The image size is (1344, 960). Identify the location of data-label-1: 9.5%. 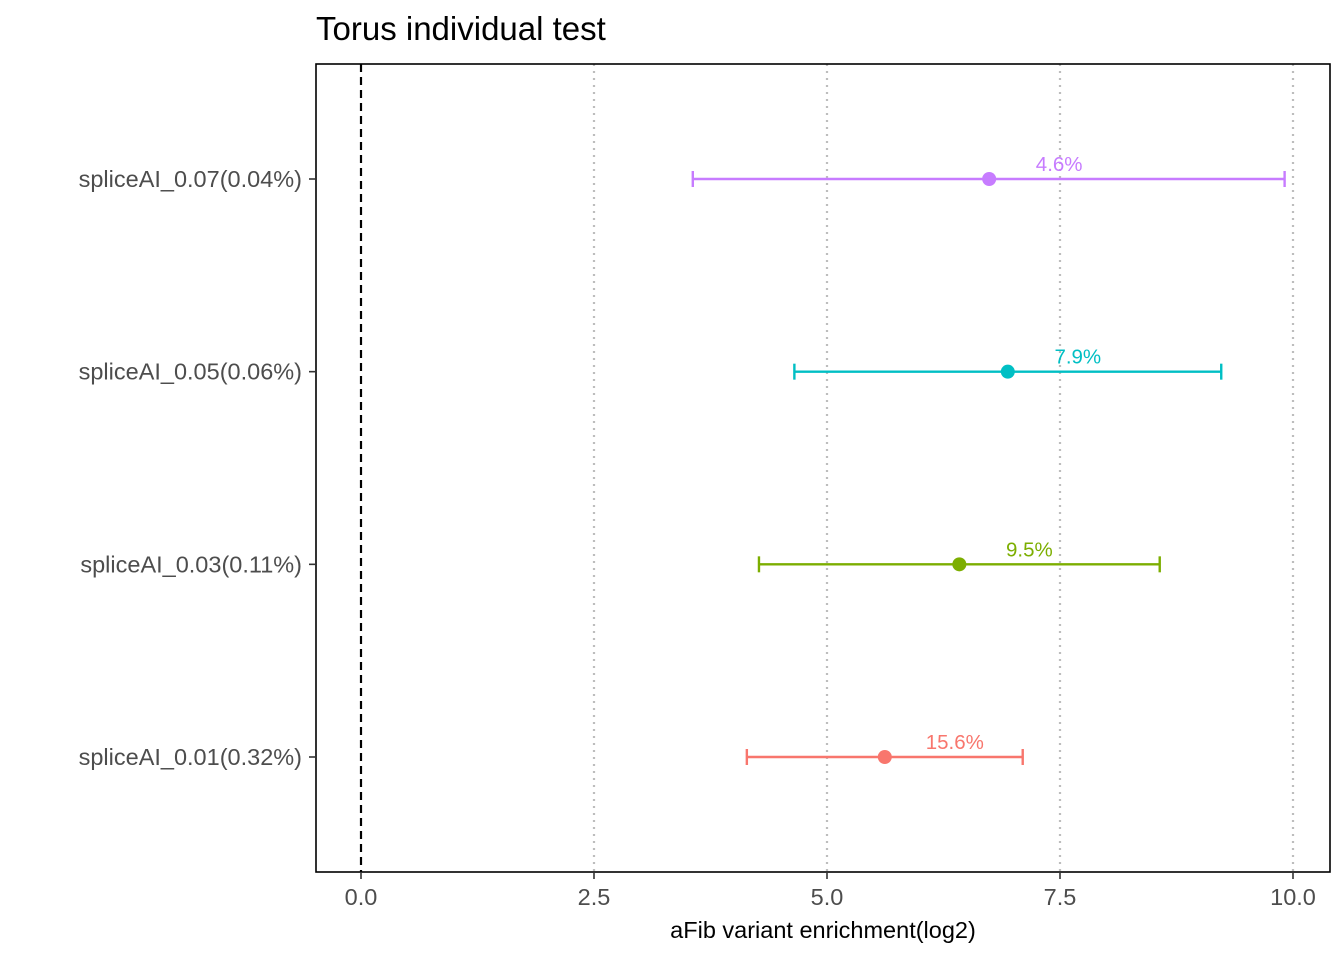
(1029, 549).